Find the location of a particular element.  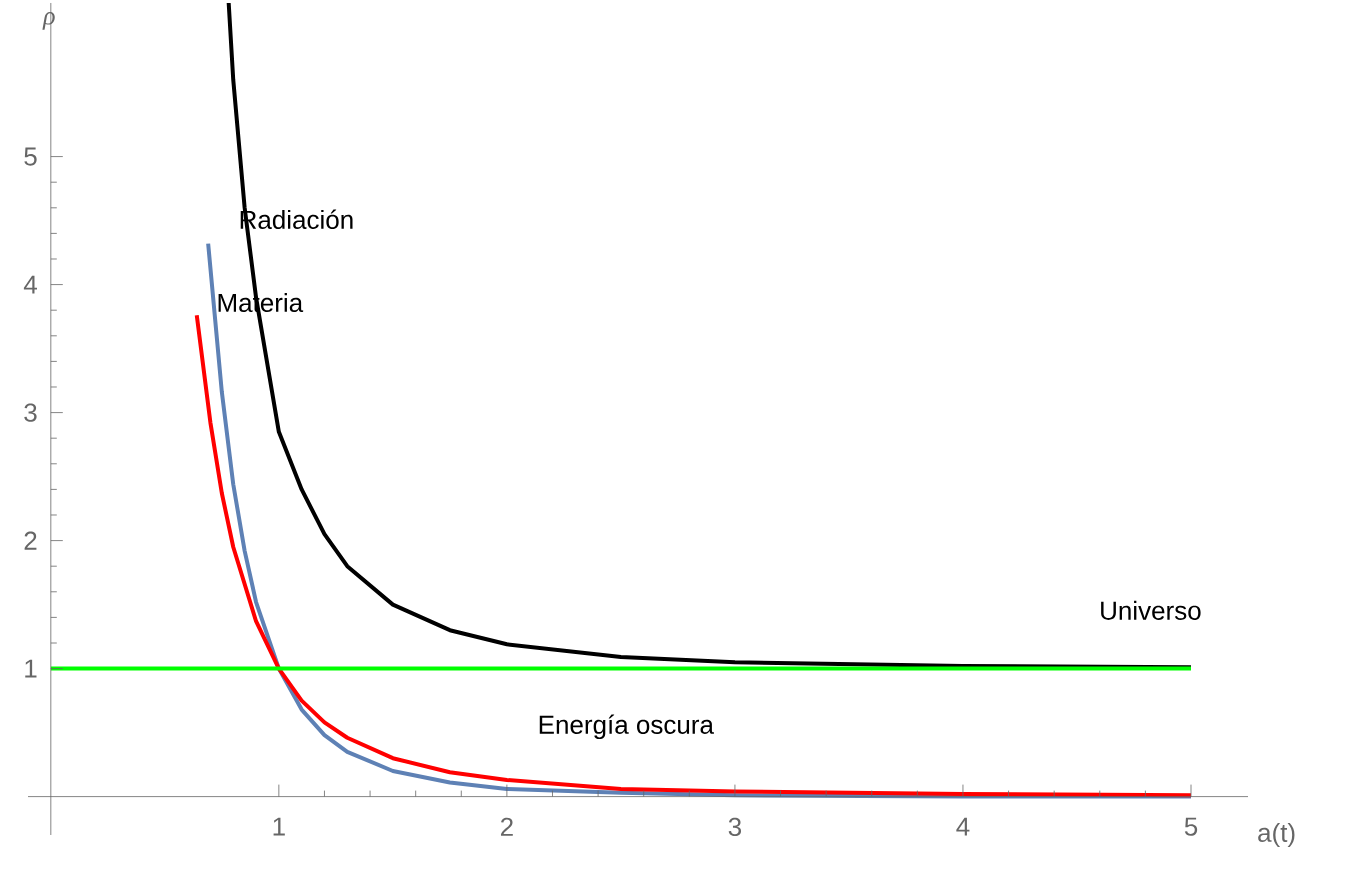

x-axis-title: a(t) is located at coordinates (1276, 835).